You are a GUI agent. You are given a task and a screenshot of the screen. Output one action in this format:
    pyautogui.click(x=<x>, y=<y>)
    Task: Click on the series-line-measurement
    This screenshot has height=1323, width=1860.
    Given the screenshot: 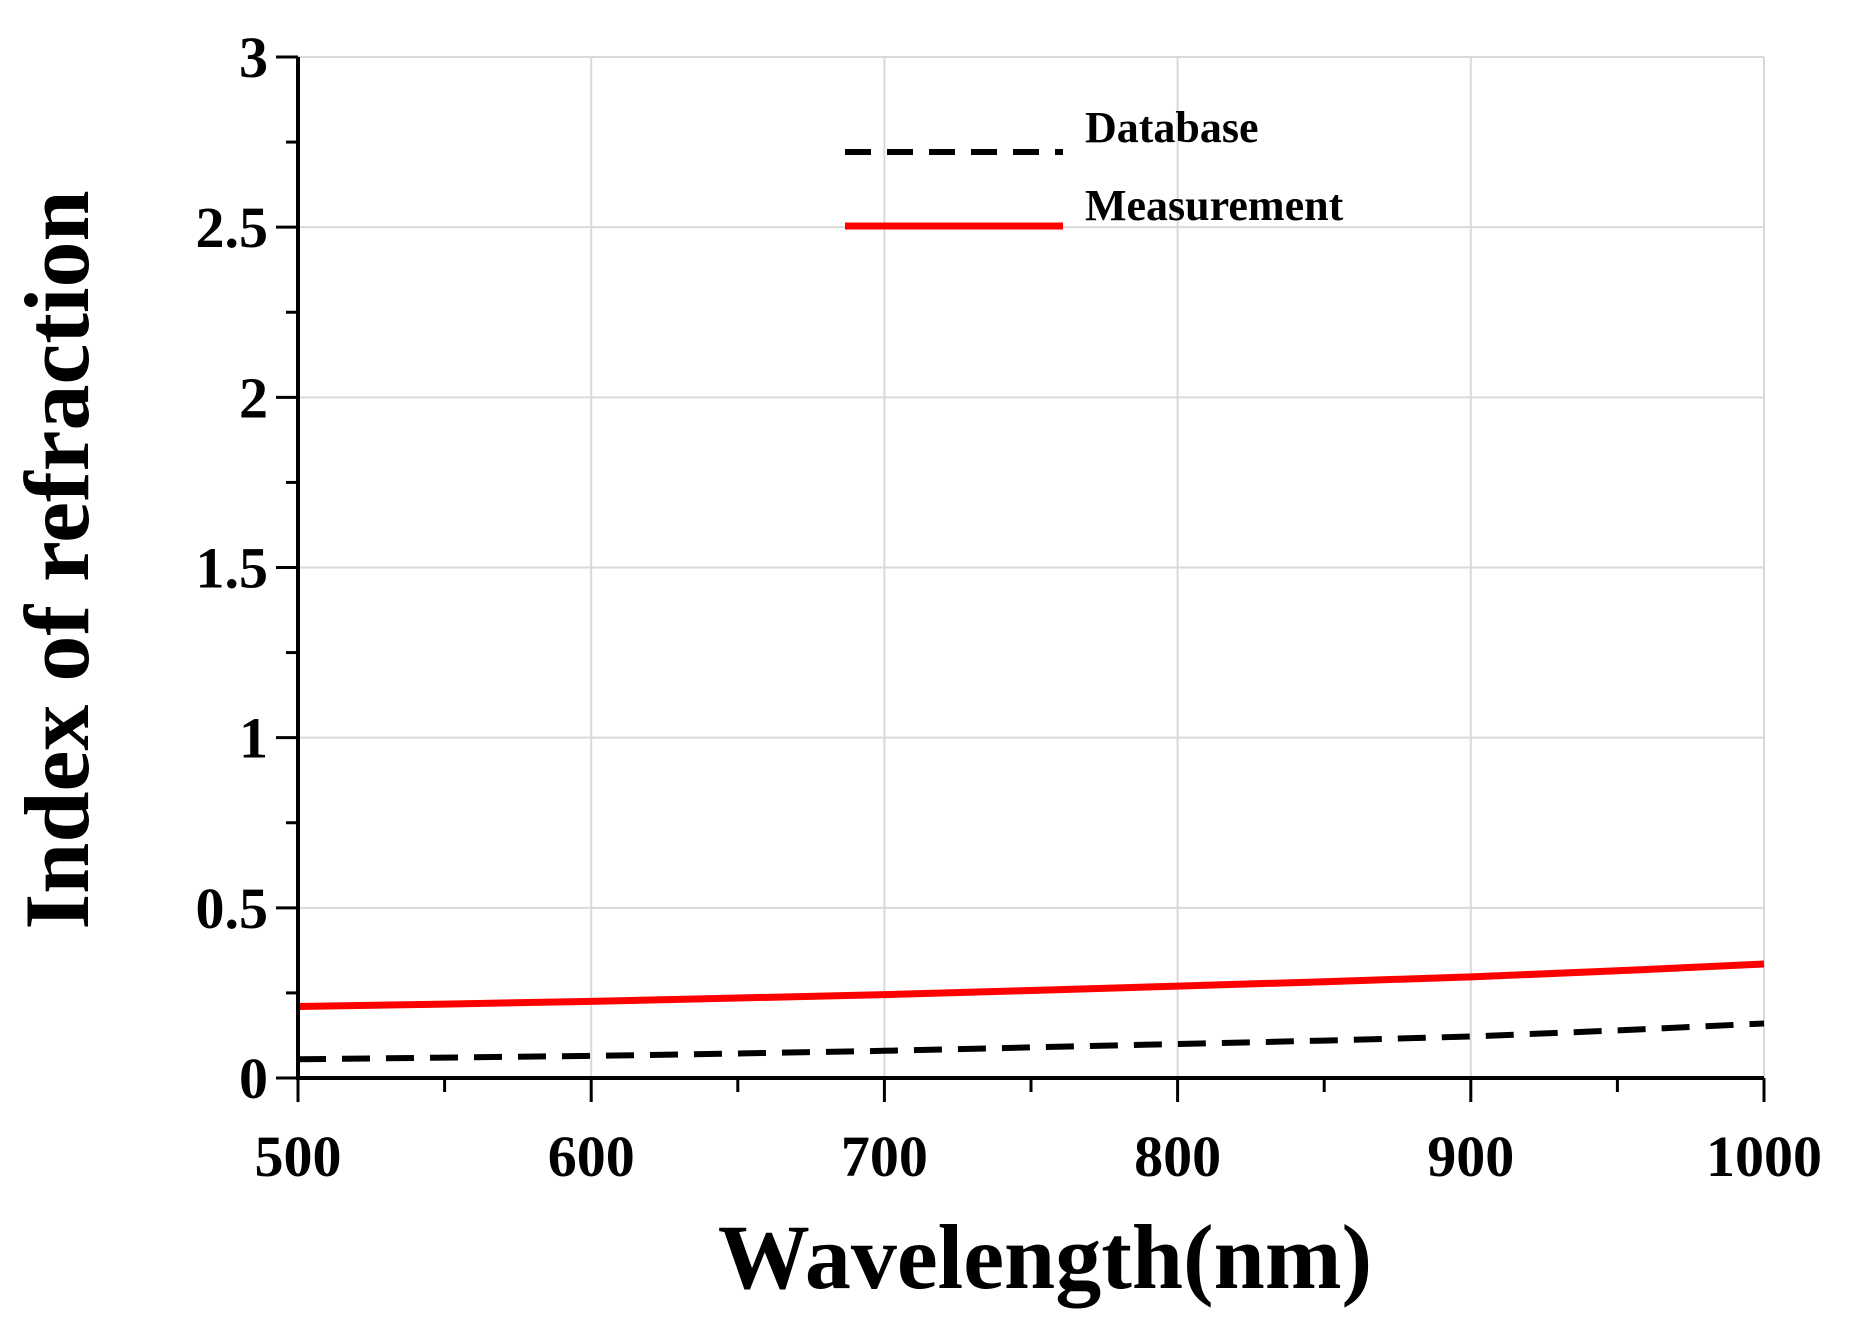 What is the action you would take?
    pyautogui.click(x=1031, y=985)
    